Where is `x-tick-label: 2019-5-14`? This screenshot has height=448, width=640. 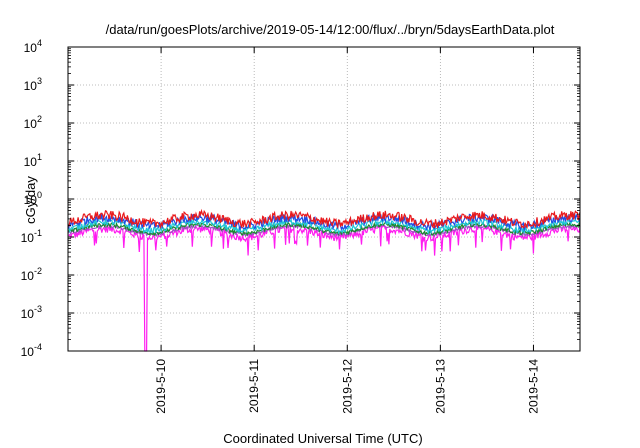 x-tick-label: 2019-5-14 is located at coordinates (533, 386).